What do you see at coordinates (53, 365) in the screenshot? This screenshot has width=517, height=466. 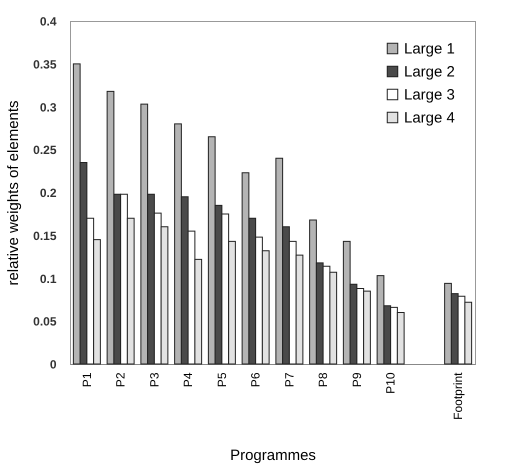 I see `y-tick-label: 0` at bounding box center [53, 365].